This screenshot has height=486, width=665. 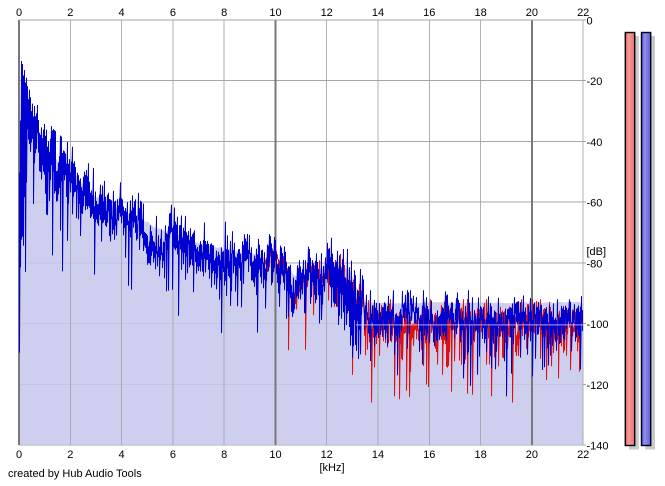 What do you see at coordinates (597, 252) in the screenshot?
I see `svg-text: [dB]` at bounding box center [597, 252].